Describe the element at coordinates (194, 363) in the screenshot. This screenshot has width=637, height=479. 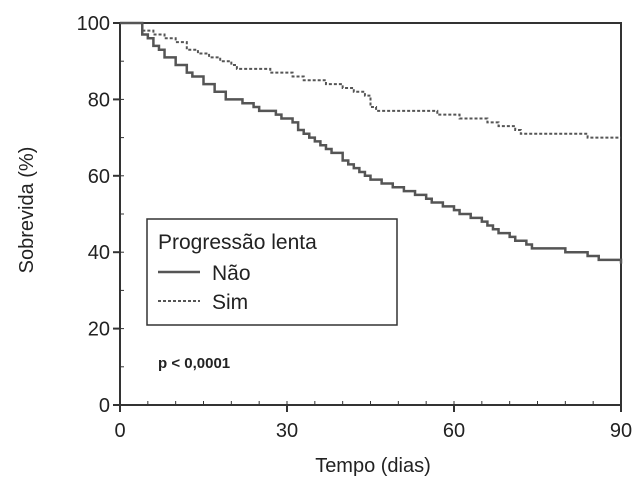
I see `p-value-annotation: p < 0,0001` at that location.